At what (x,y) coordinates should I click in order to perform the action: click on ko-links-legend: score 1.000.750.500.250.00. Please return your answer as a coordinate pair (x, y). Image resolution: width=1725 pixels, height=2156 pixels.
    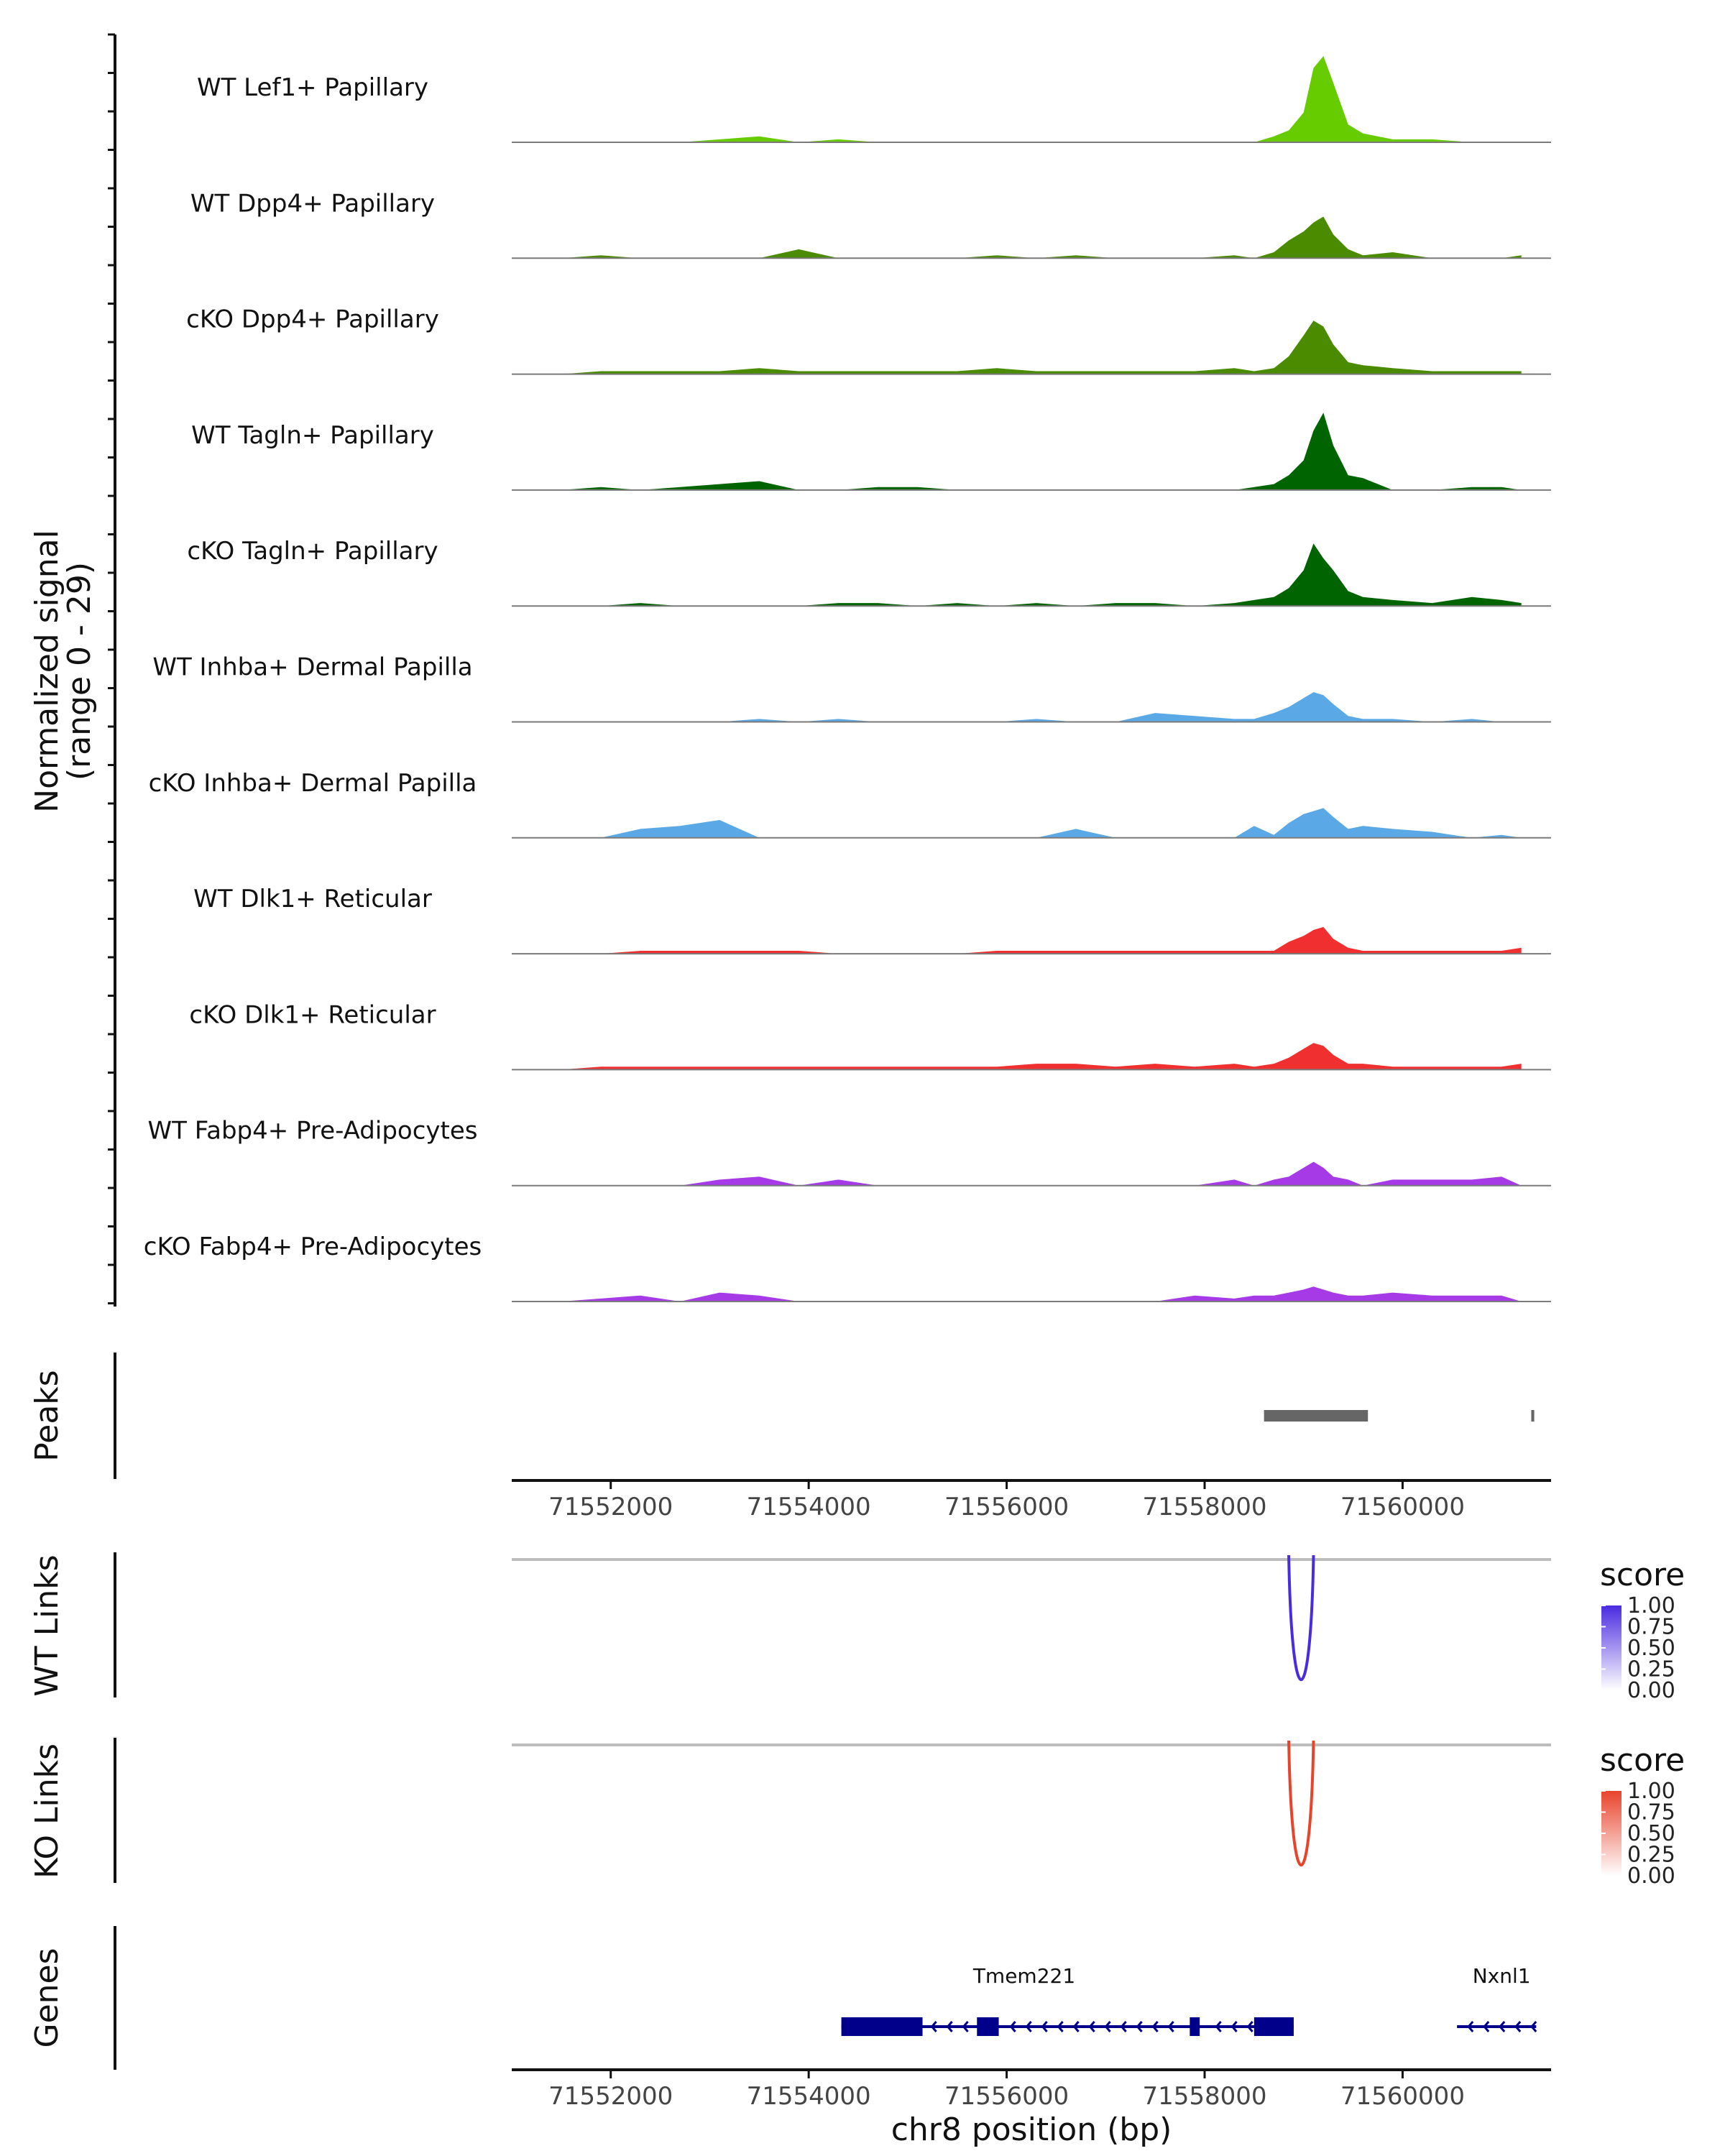
    Looking at the image, I should click on (1642, 1816).